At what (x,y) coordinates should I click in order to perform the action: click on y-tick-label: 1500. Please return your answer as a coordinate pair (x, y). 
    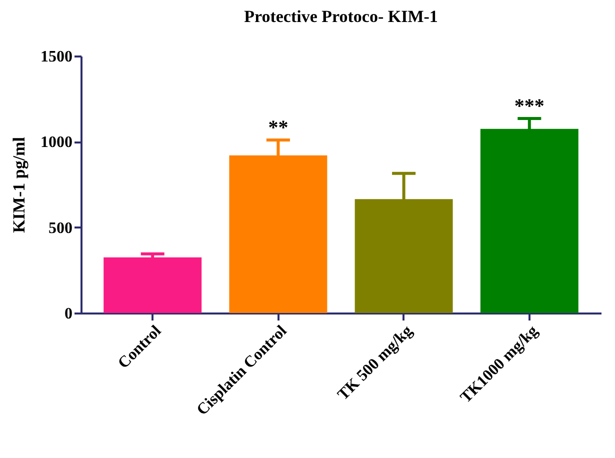
    Looking at the image, I should click on (56, 57).